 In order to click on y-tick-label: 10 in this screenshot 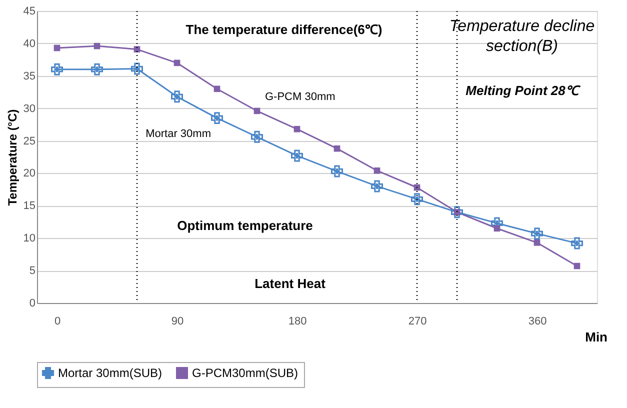, I will do `click(29, 238)`.